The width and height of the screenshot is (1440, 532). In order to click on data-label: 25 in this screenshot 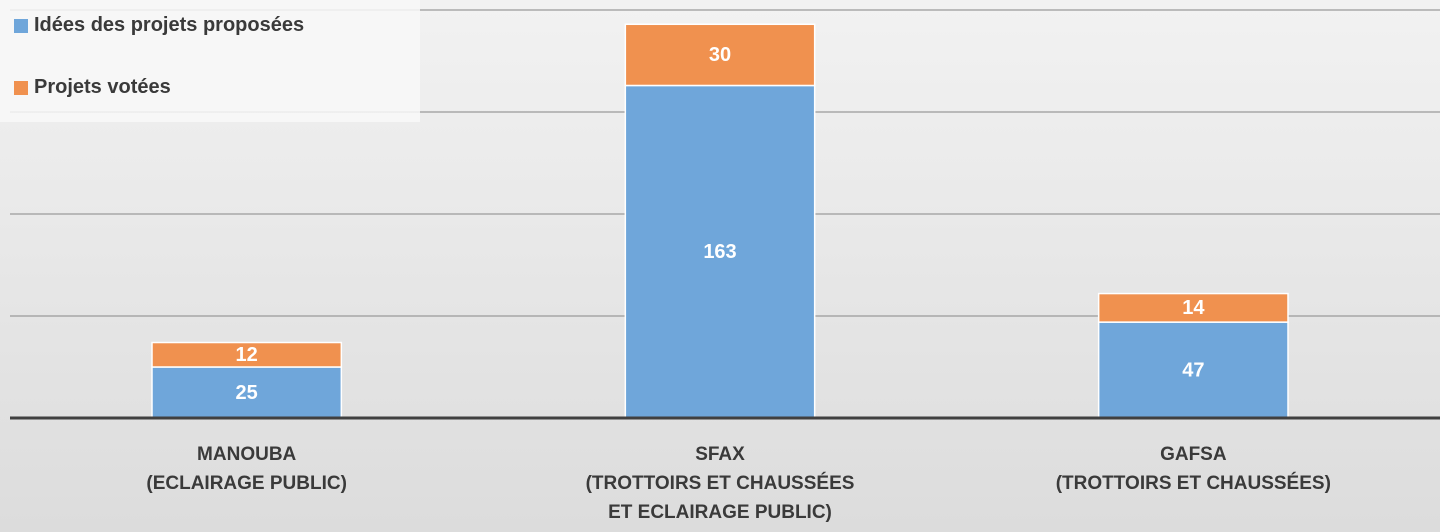, I will do `click(247, 393)`.